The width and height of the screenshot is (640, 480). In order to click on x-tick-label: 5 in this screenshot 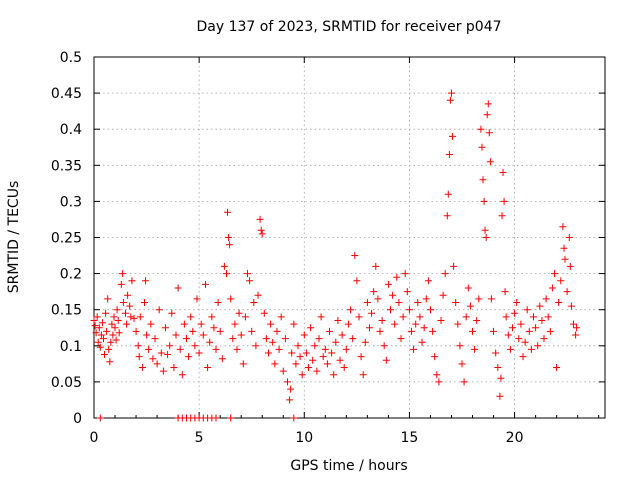, I will do `click(199, 438)`.